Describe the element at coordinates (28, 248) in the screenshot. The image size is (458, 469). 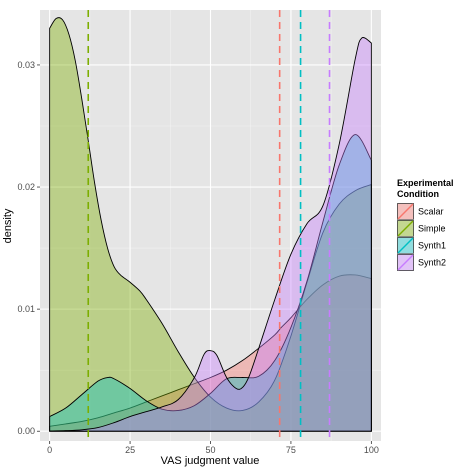
I see `y-axis: 0.00 0.01 0.02 0.03` at that location.